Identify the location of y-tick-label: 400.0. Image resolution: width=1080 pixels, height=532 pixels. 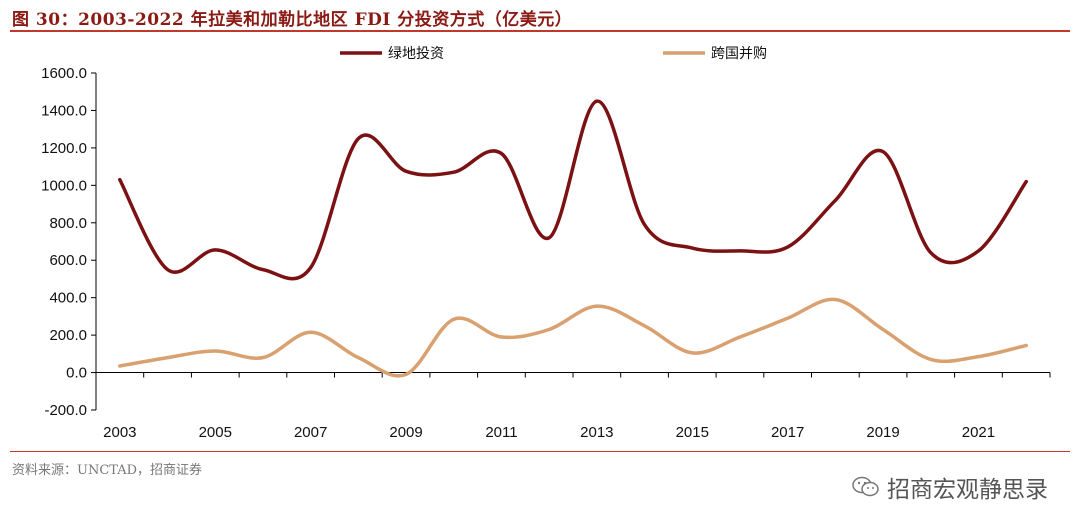
(68, 298).